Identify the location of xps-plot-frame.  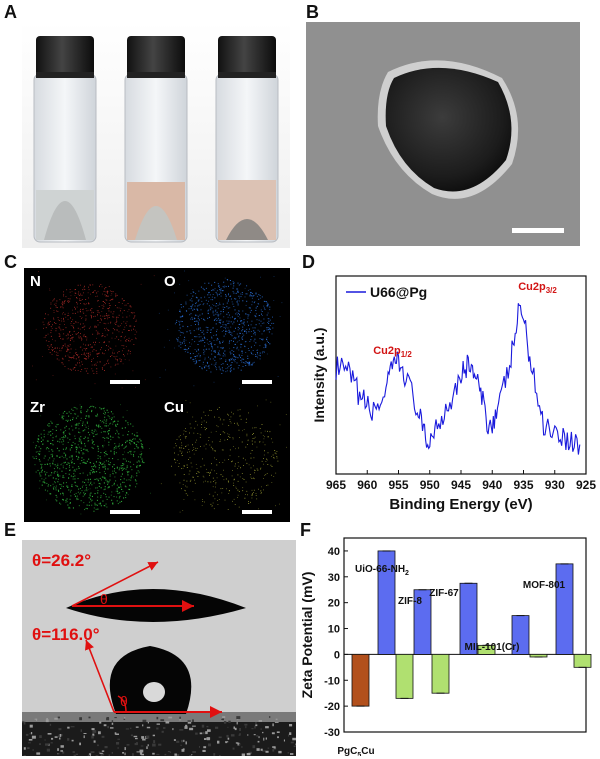
(461, 375).